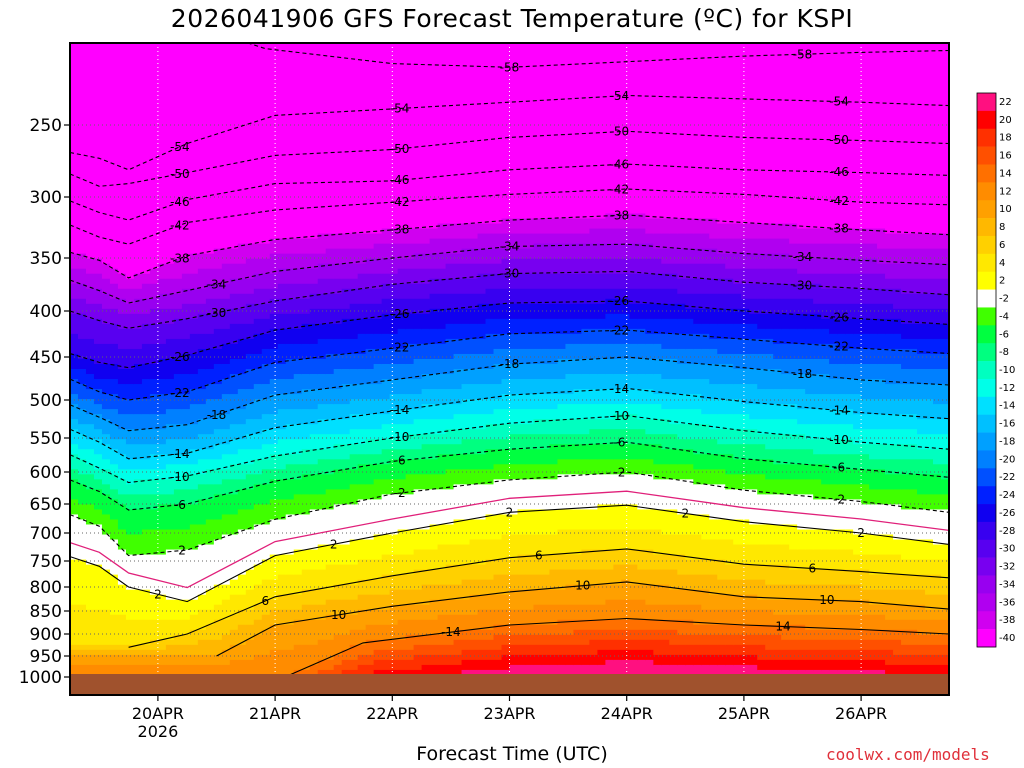 The image size is (1024, 768). Describe the element at coordinates (826, 600) in the screenshot. I see `isotherm-label: 10` at that location.